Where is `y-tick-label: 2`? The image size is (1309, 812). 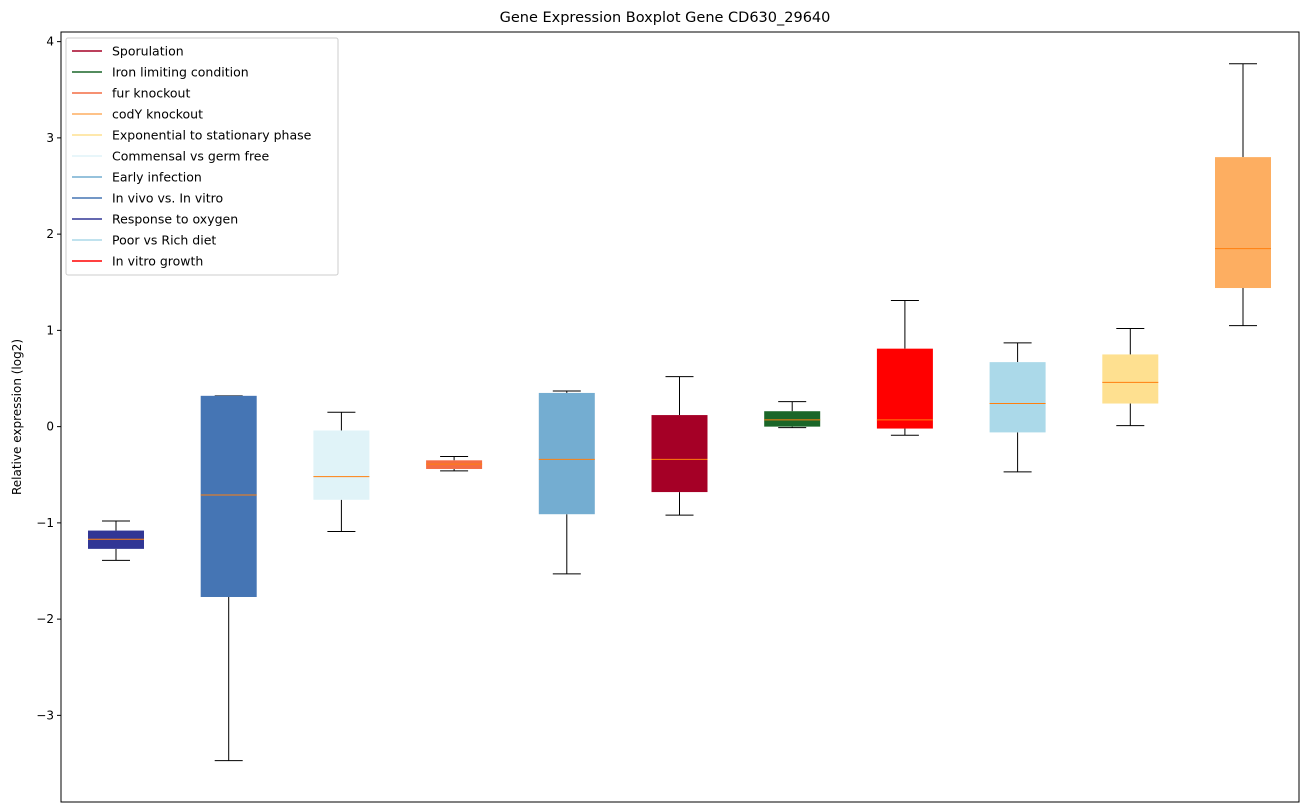
y-tick-label: 2 is located at coordinates (50, 234).